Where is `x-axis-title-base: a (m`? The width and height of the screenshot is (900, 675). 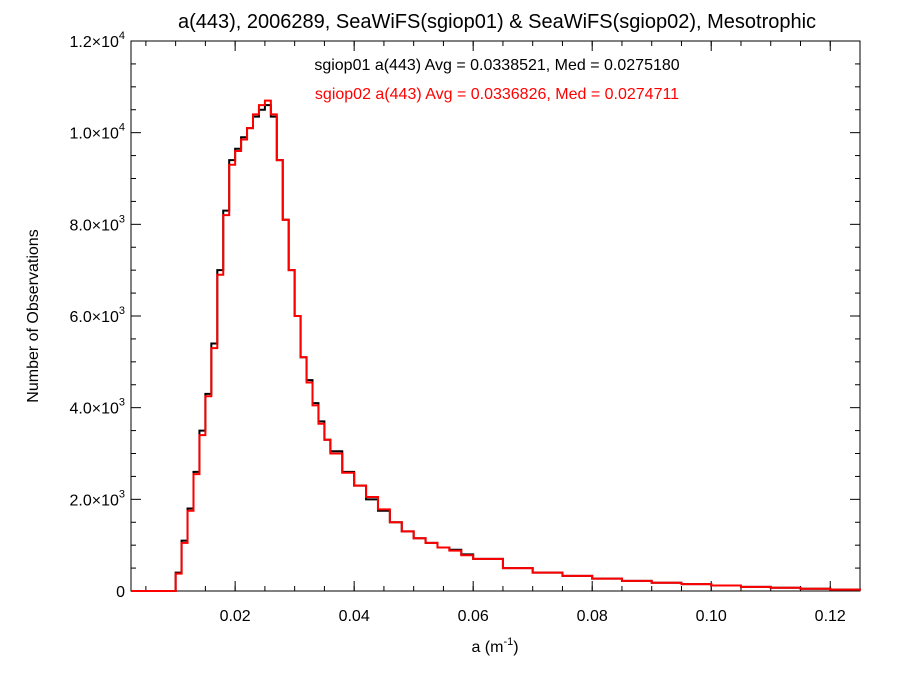
x-axis-title-base: a (m is located at coordinates (487, 647).